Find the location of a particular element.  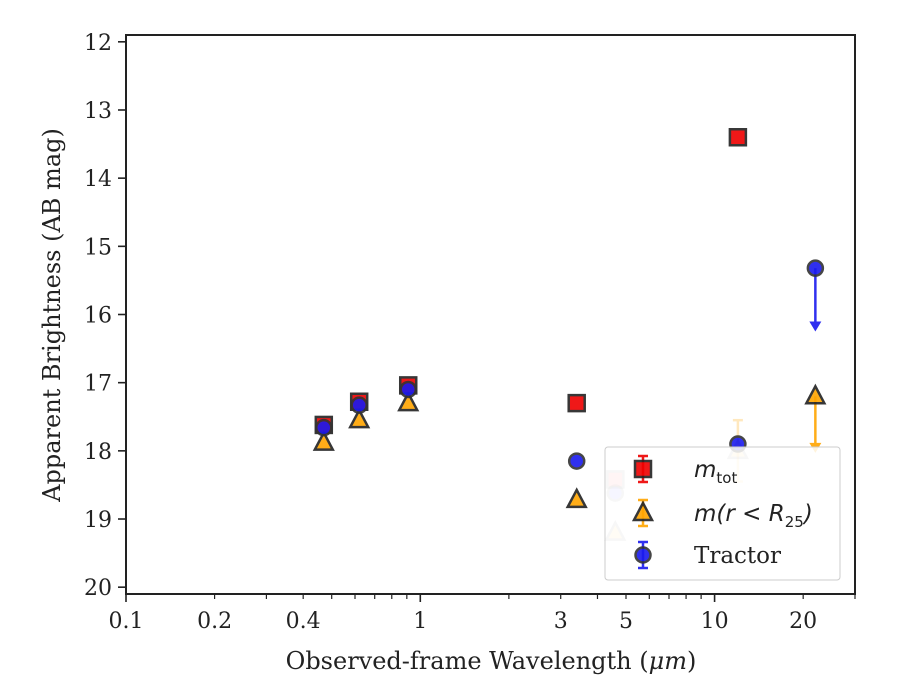

x-axis-label: Observed-frame Wavelength (μm) is located at coordinates (491, 661).